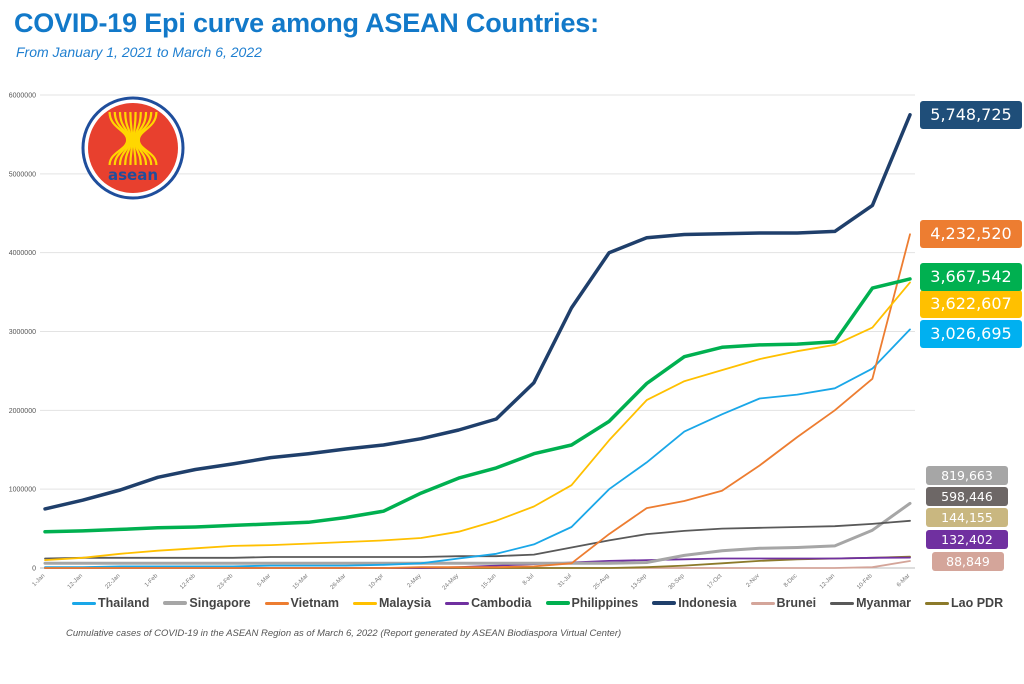 Image resolution: width=1024 pixels, height=684 pixels. What do you see at coordinates (188, 582) in the screenshot?
I see `x-tick-label: 12-Feb` at bounding box center [188, 582].